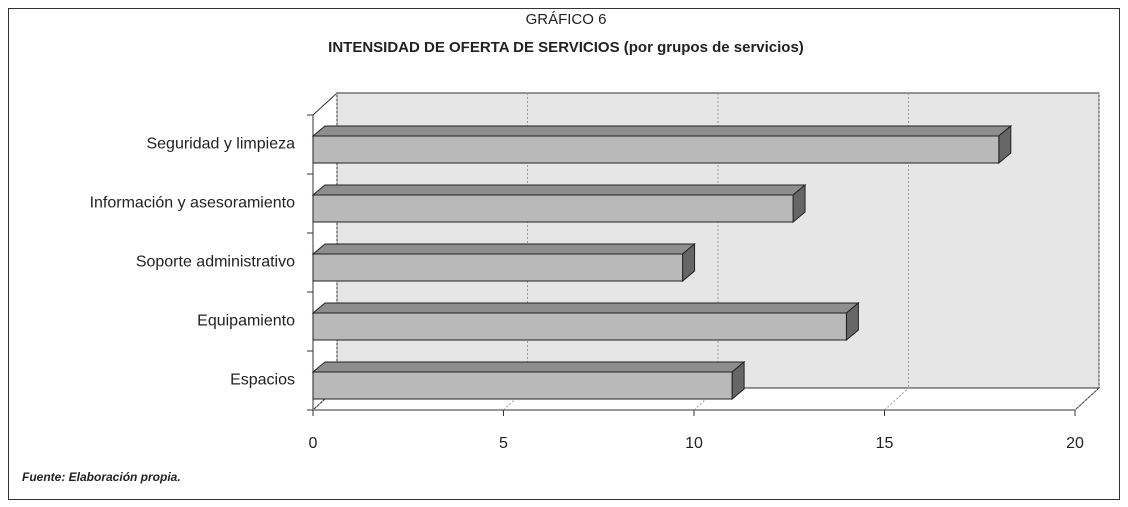 This screenshot has height=507, width=1128. What do you see at coordinates (101, 477) in the screenshot?
I see `source-note: Fuente: Elaboración propia.` at bounding box center [101, 477].